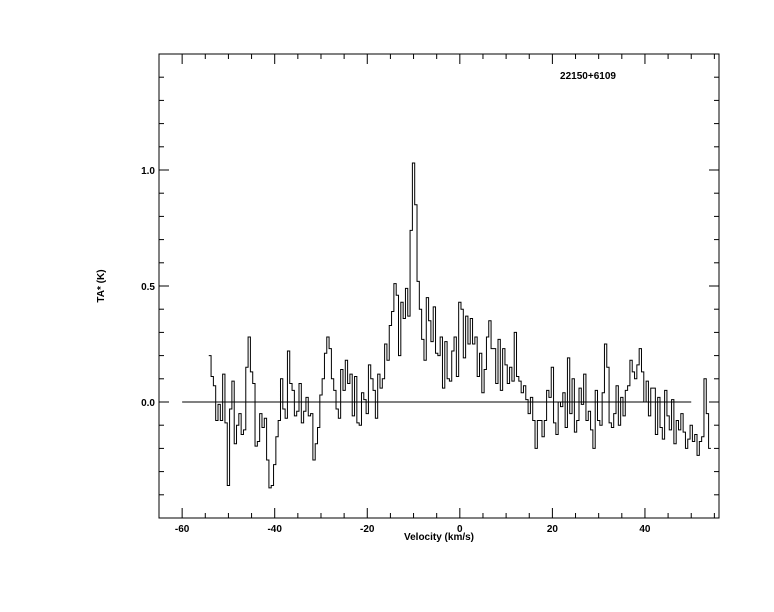  Describe the element at coordinates (460, 529) in the screenshot. I see `x-tick-label: 0` at that location.